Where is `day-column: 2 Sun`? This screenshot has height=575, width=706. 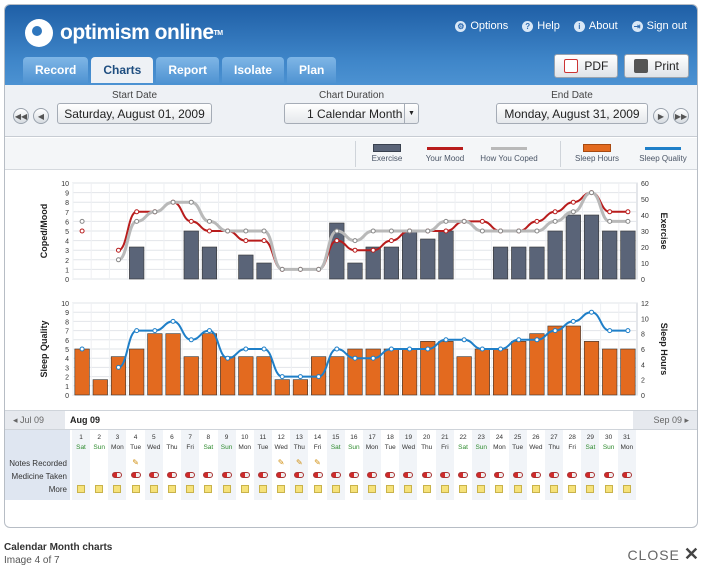
day-column: 2 Sun is located at coordinates (99, 465).